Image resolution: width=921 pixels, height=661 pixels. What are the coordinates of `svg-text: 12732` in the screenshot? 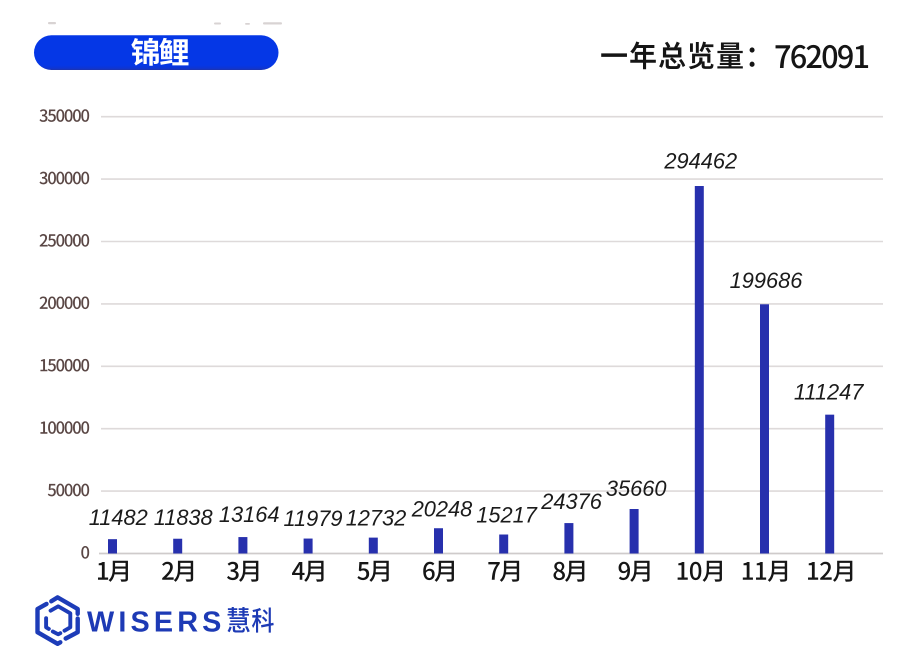 It's located at (376, 517).